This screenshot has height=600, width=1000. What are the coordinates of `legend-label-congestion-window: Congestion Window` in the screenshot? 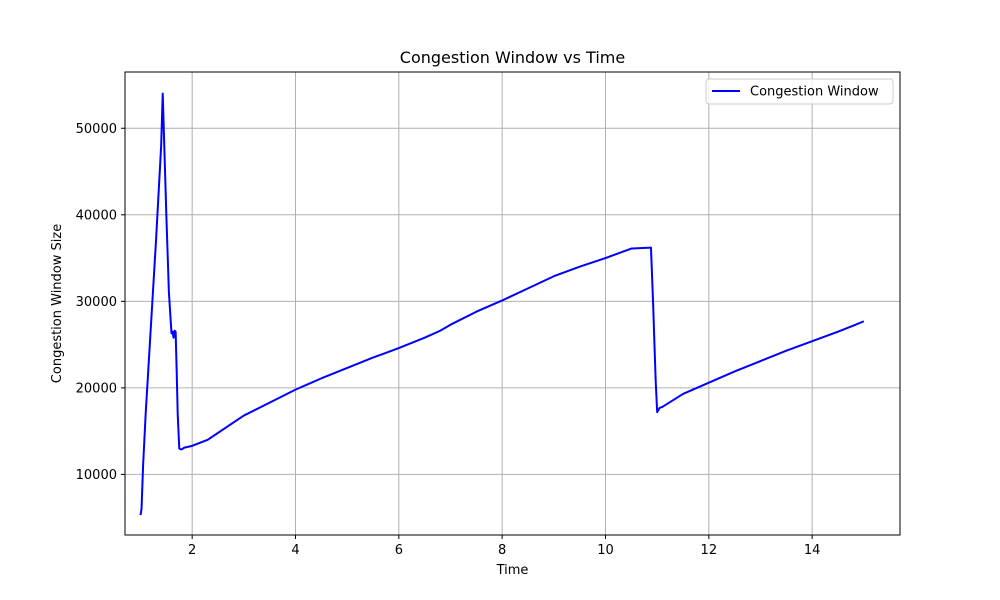 It's located at (814, 92).